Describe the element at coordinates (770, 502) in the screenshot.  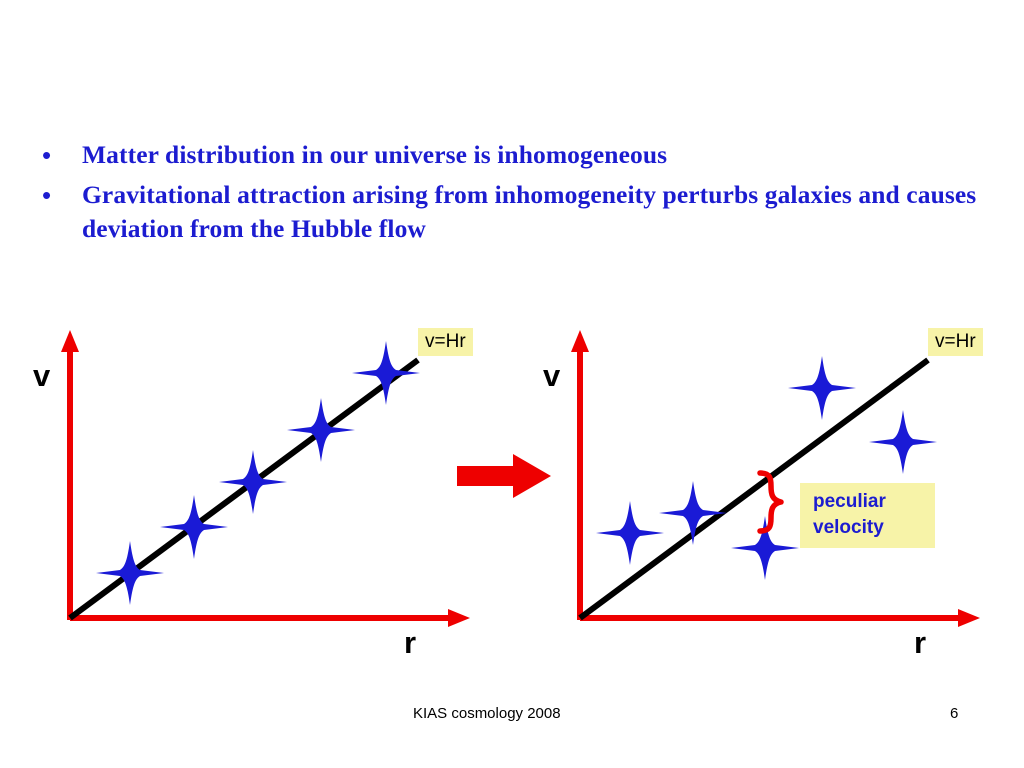
I see `peculiar-velocity-brace-icon` at that location.